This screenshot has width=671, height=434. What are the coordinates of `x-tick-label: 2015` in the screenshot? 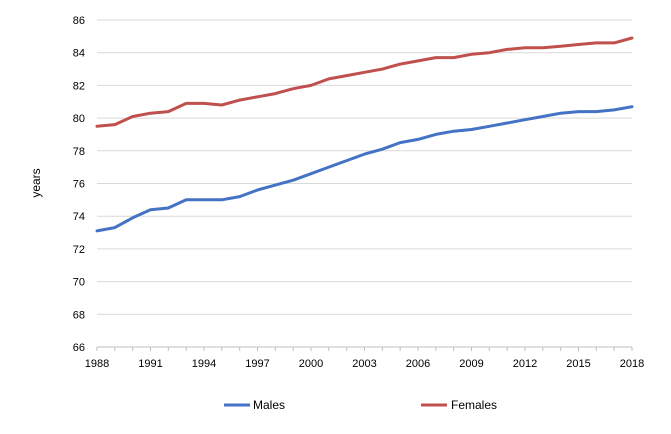 It's located at (578, 364).